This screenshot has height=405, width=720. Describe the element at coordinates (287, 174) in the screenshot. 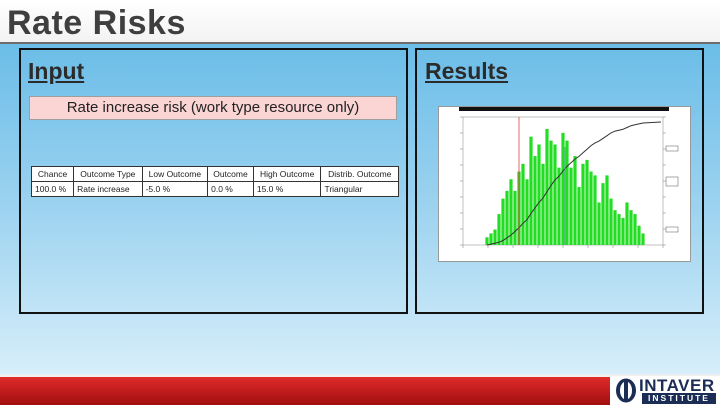

I see `column-header-high-outcome: High Outcome` at that location.